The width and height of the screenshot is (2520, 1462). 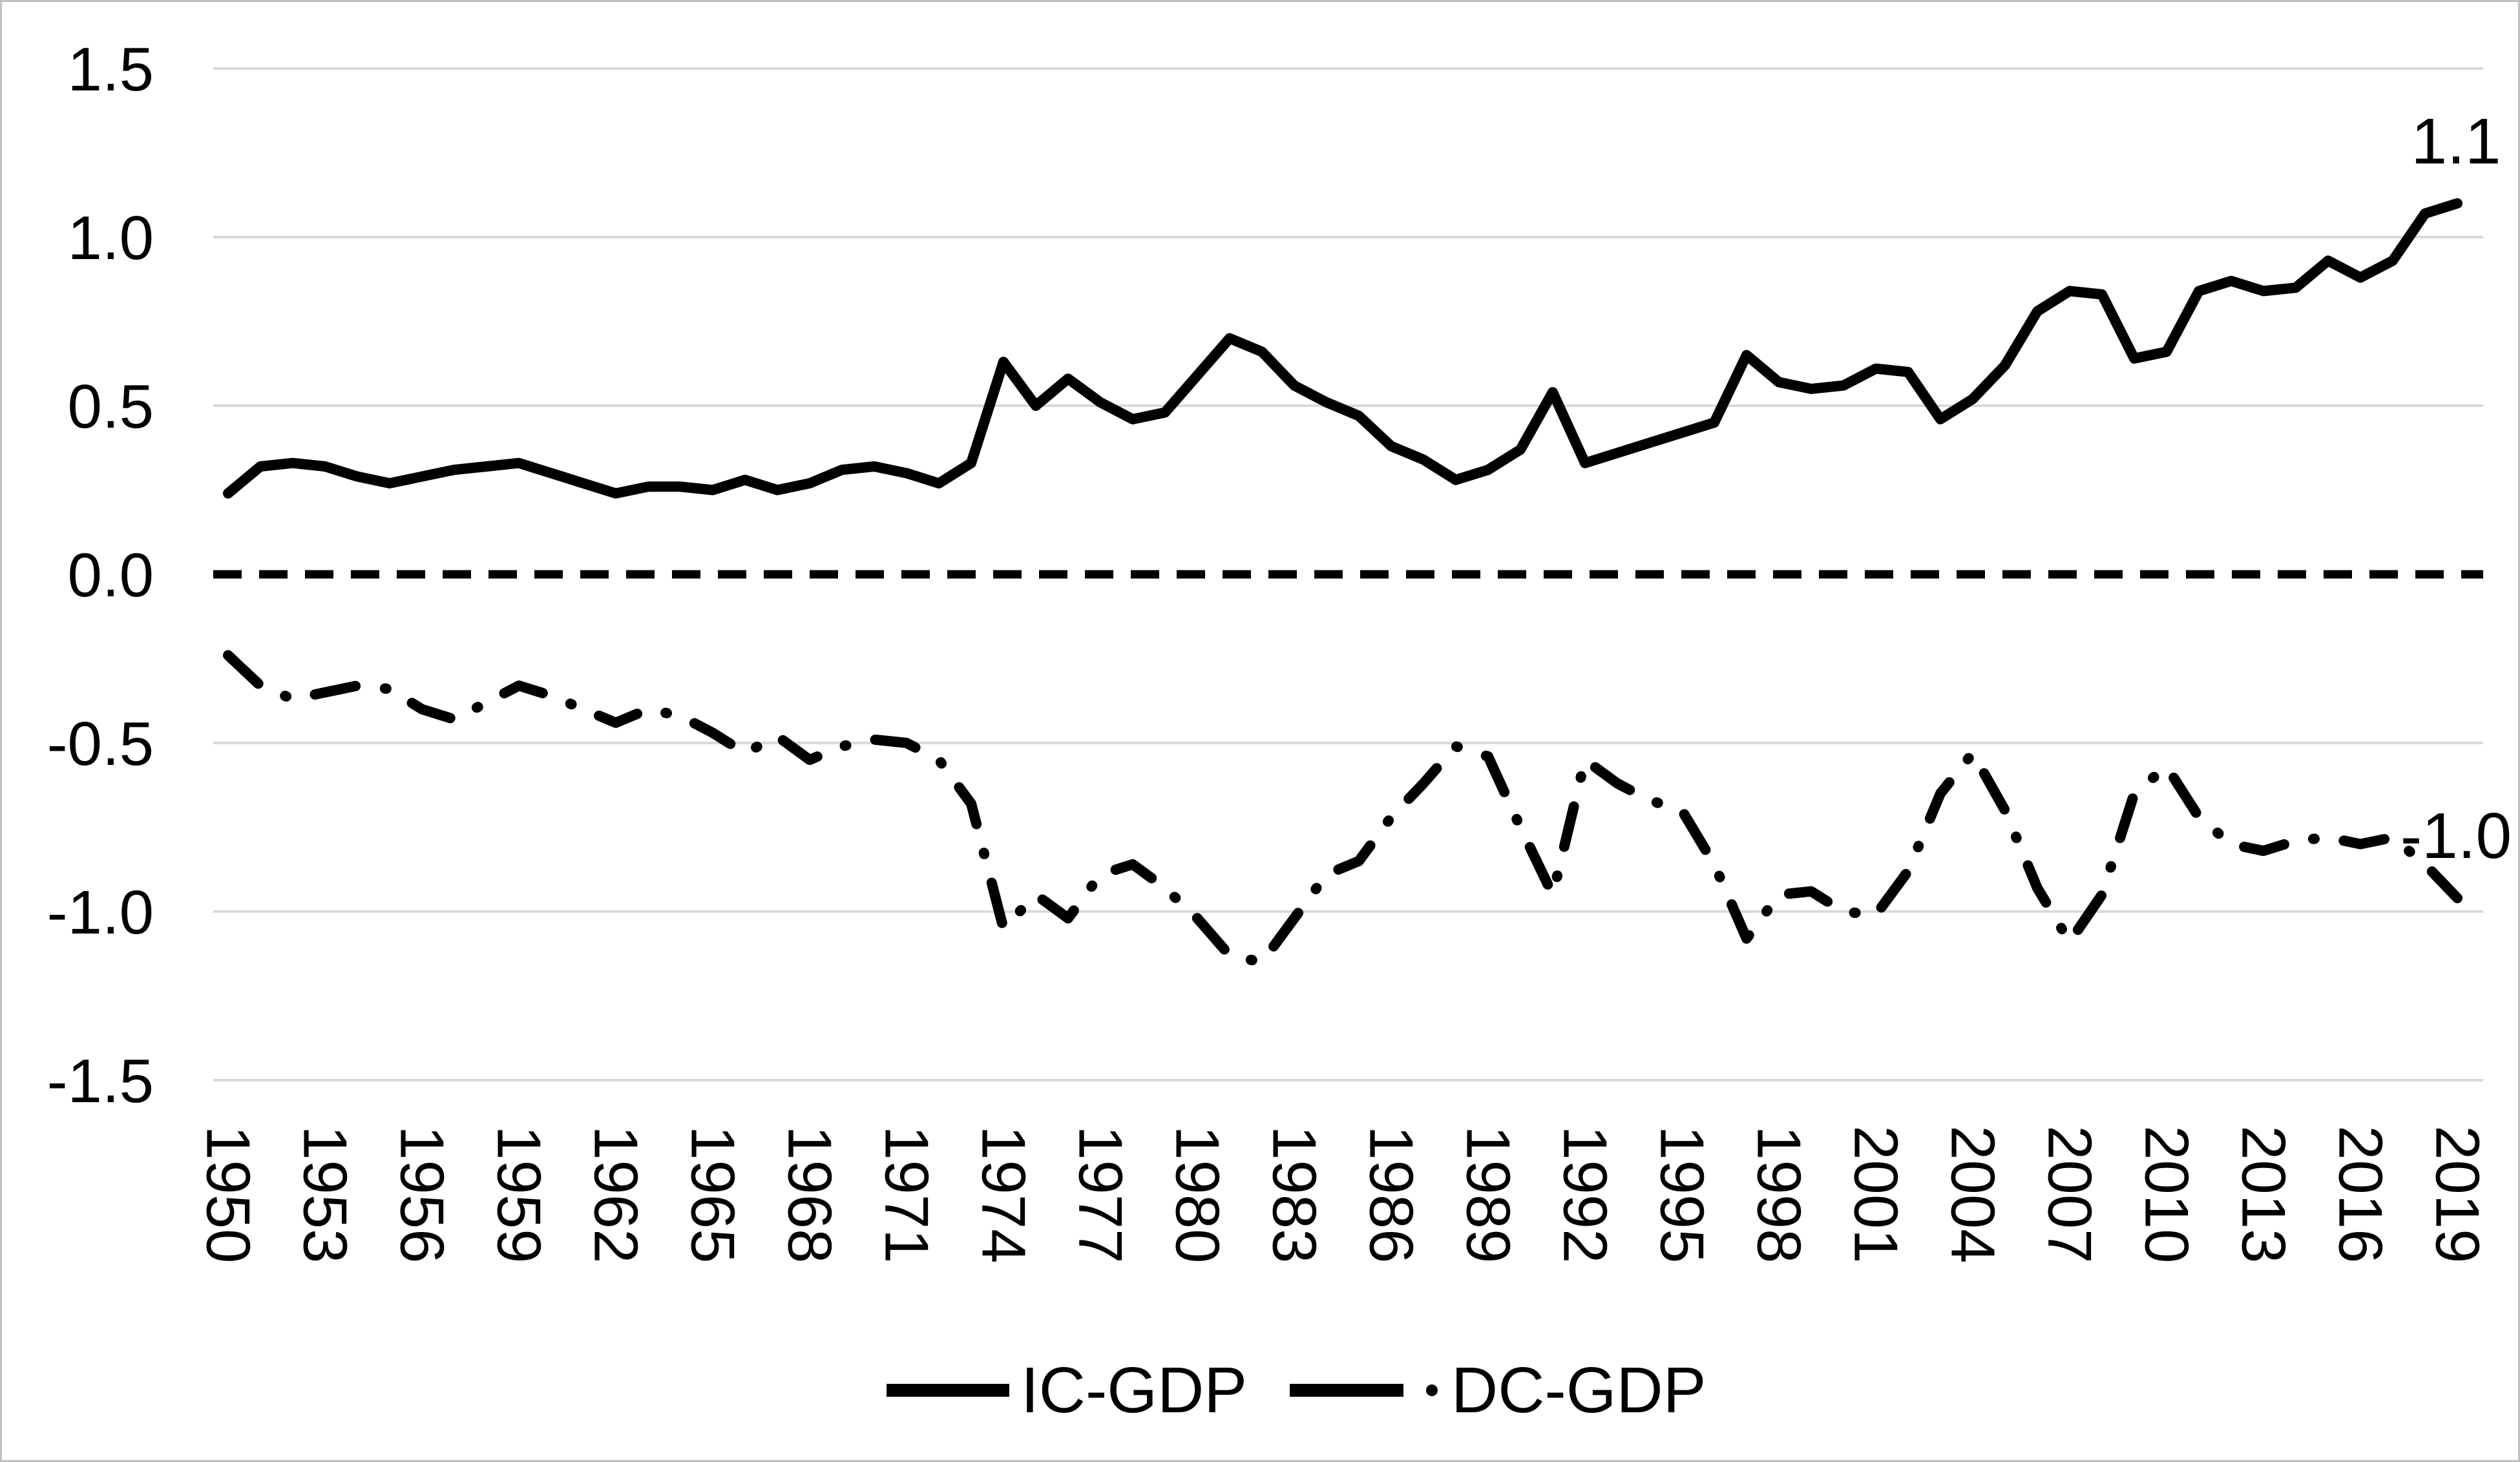 What do you see at coordinates (2456, 488) in the screenshot?
I see `data-labels: 1.1 -1.0` at bounding box center [2456, 488].